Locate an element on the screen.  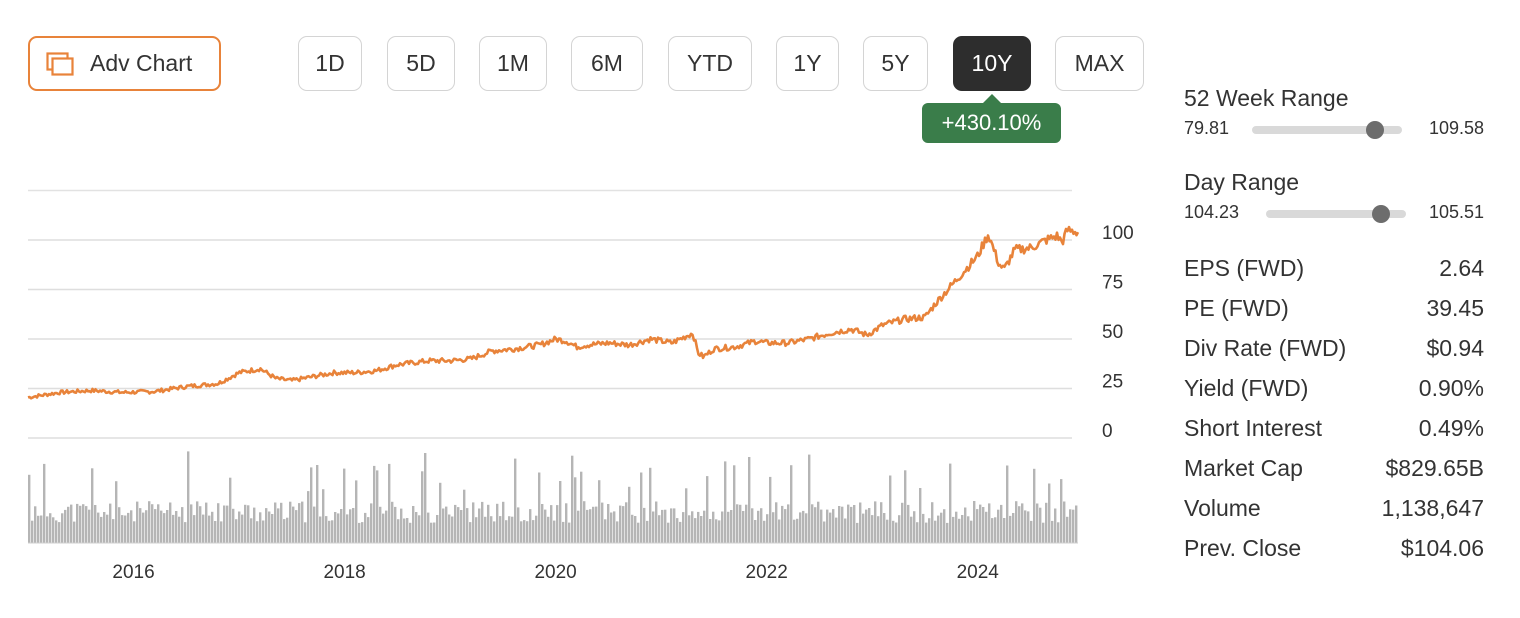
stat-label: Prev. Close is located at coordinates (1243, 547).